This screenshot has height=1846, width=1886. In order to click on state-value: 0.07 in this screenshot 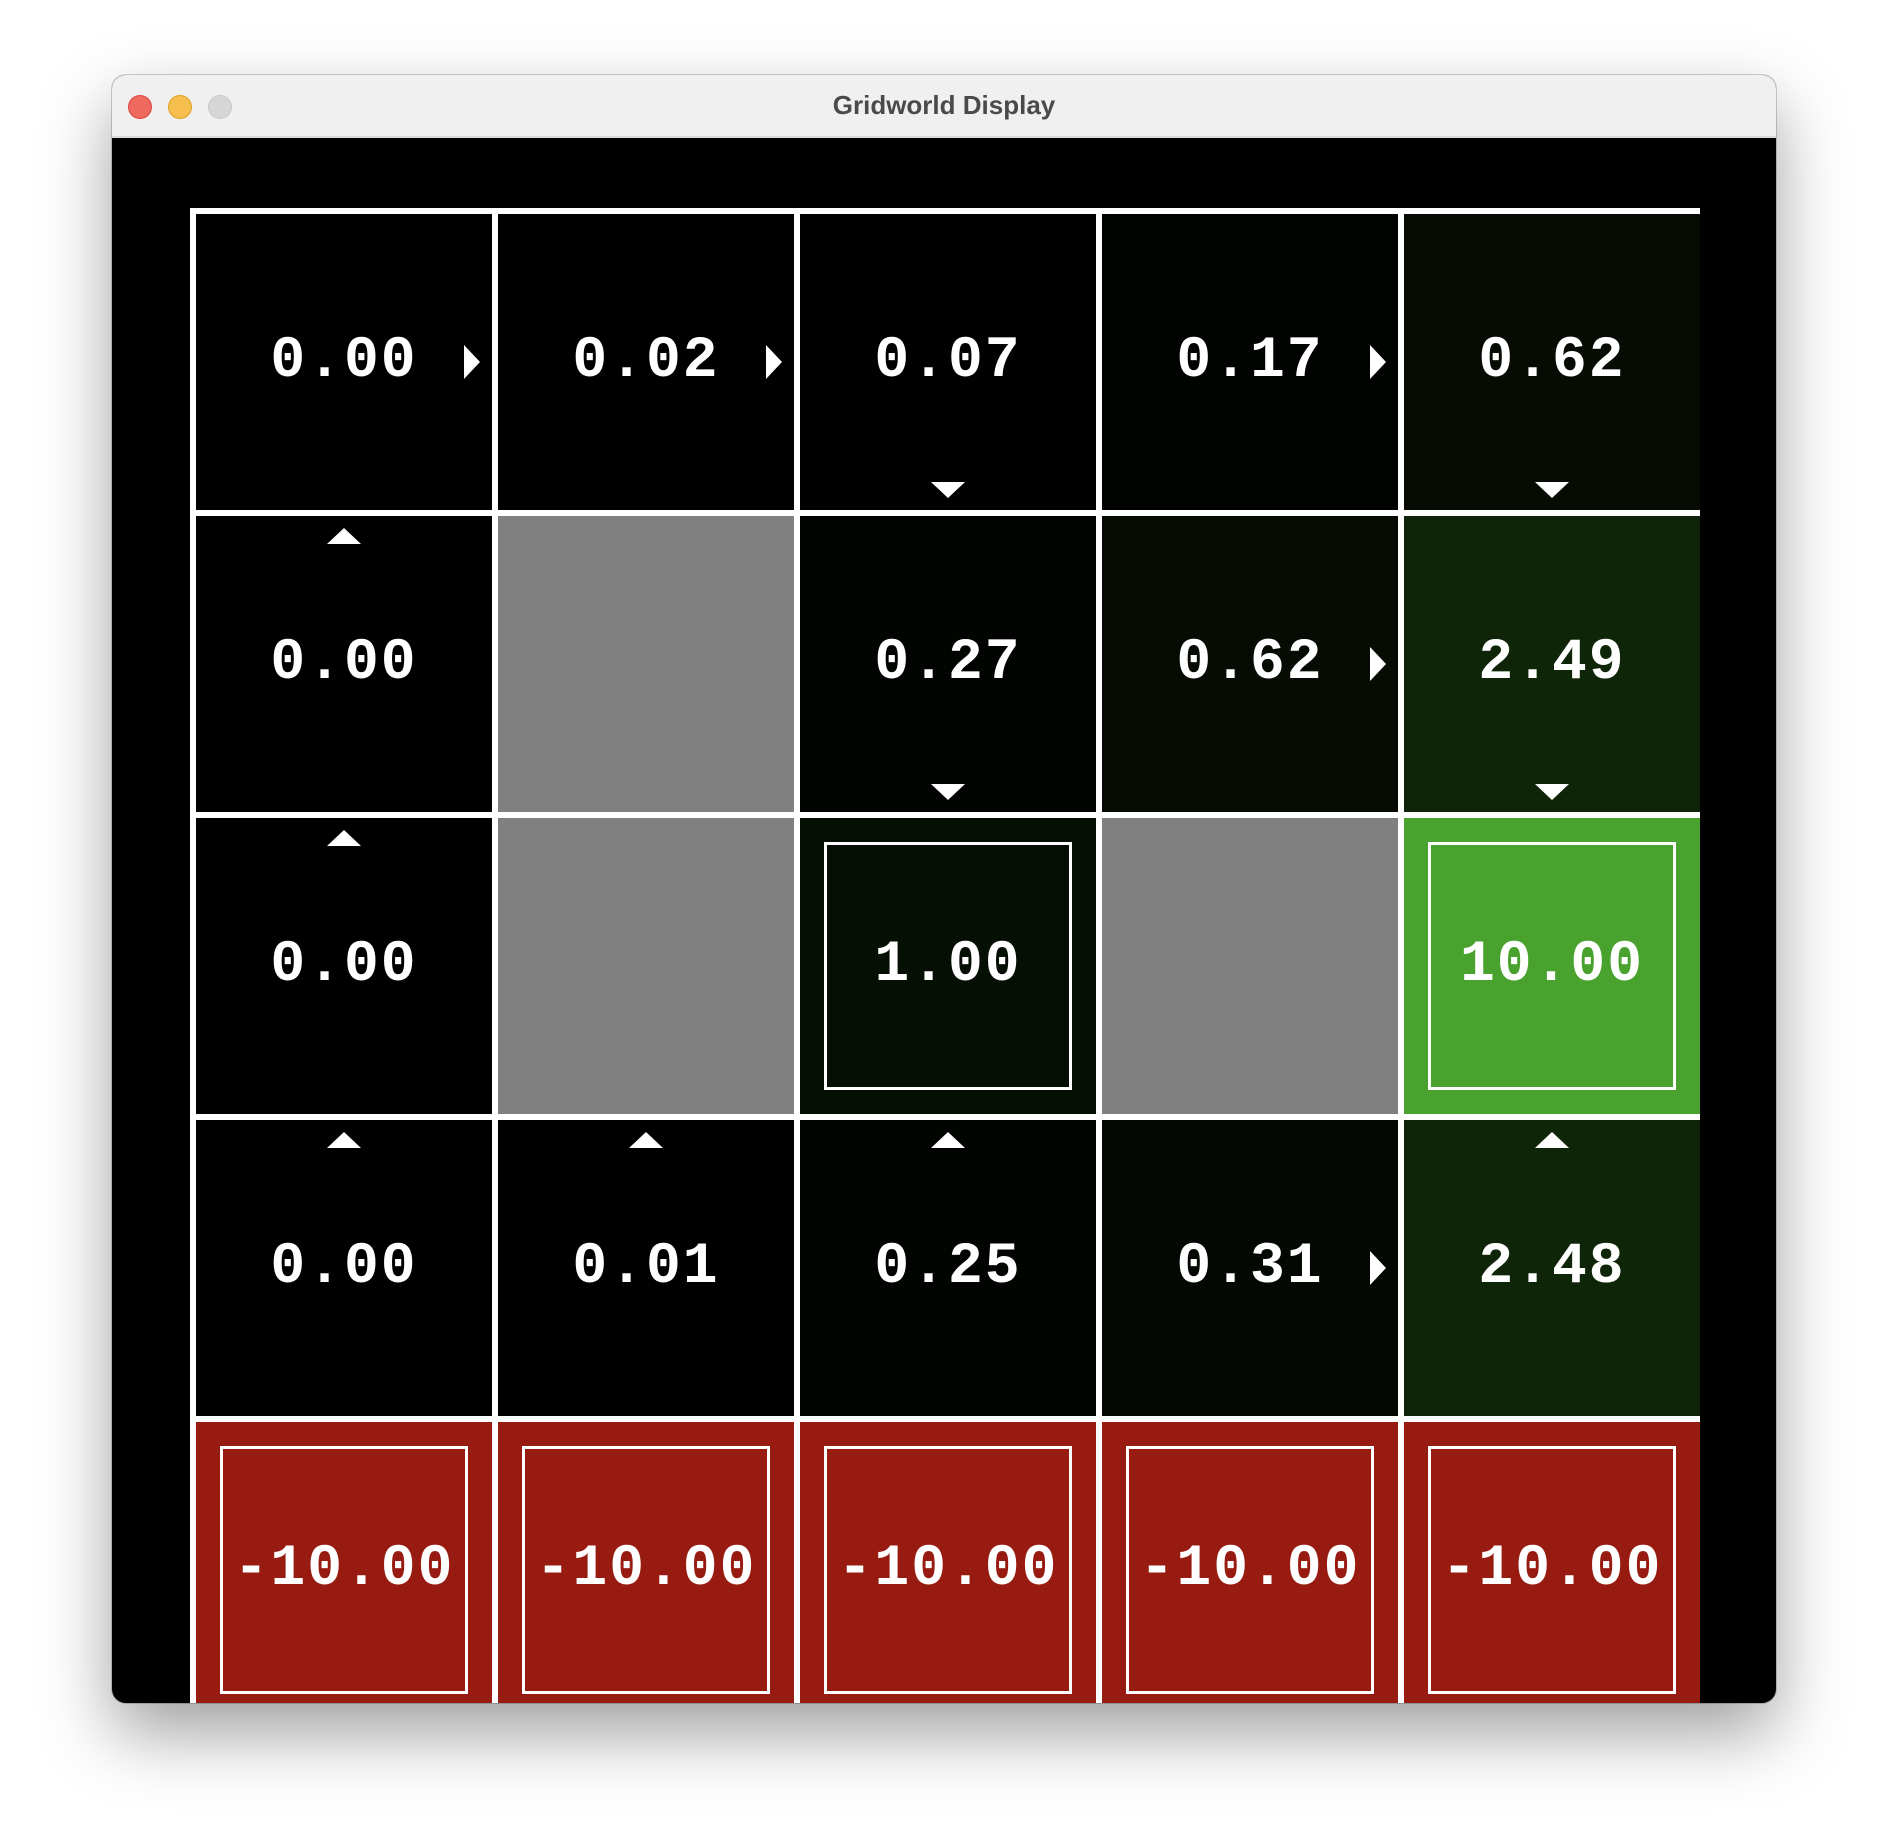, I will do `click(948, 361)`.